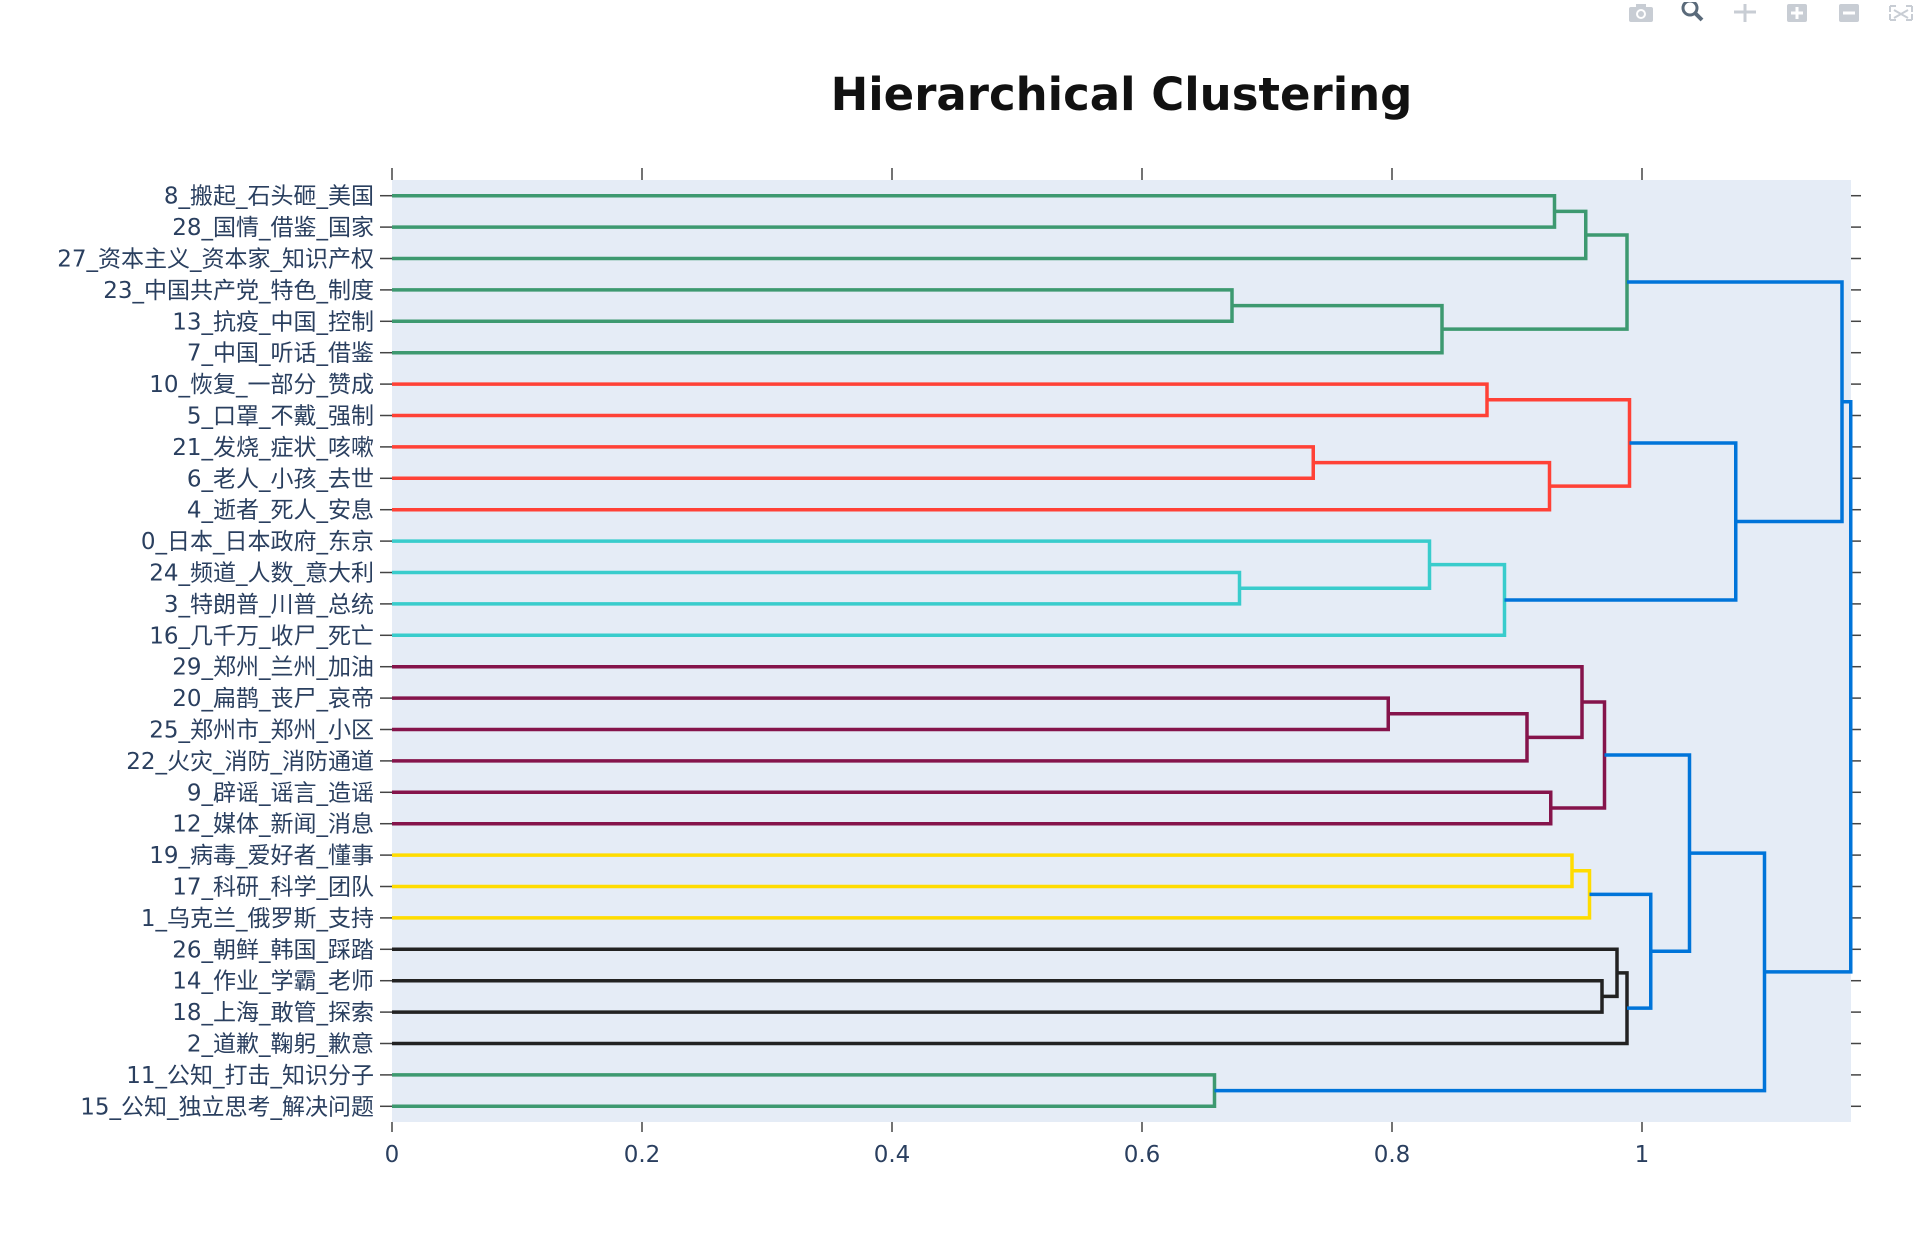 The height and width of the screenshot is (1240, 1922). What do you see at coordinates (261, 856) in the screenshot?
I see `leaf-label: 19_病毒_爱好者_懂事` at bounding box center [261, 856].